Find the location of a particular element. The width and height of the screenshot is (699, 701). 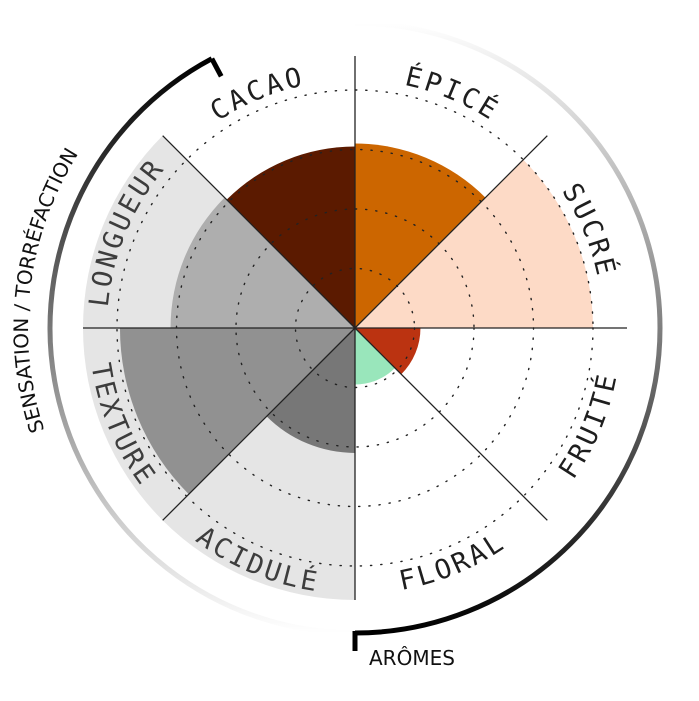

wedge-fruite is located at coordinates (388, 351).